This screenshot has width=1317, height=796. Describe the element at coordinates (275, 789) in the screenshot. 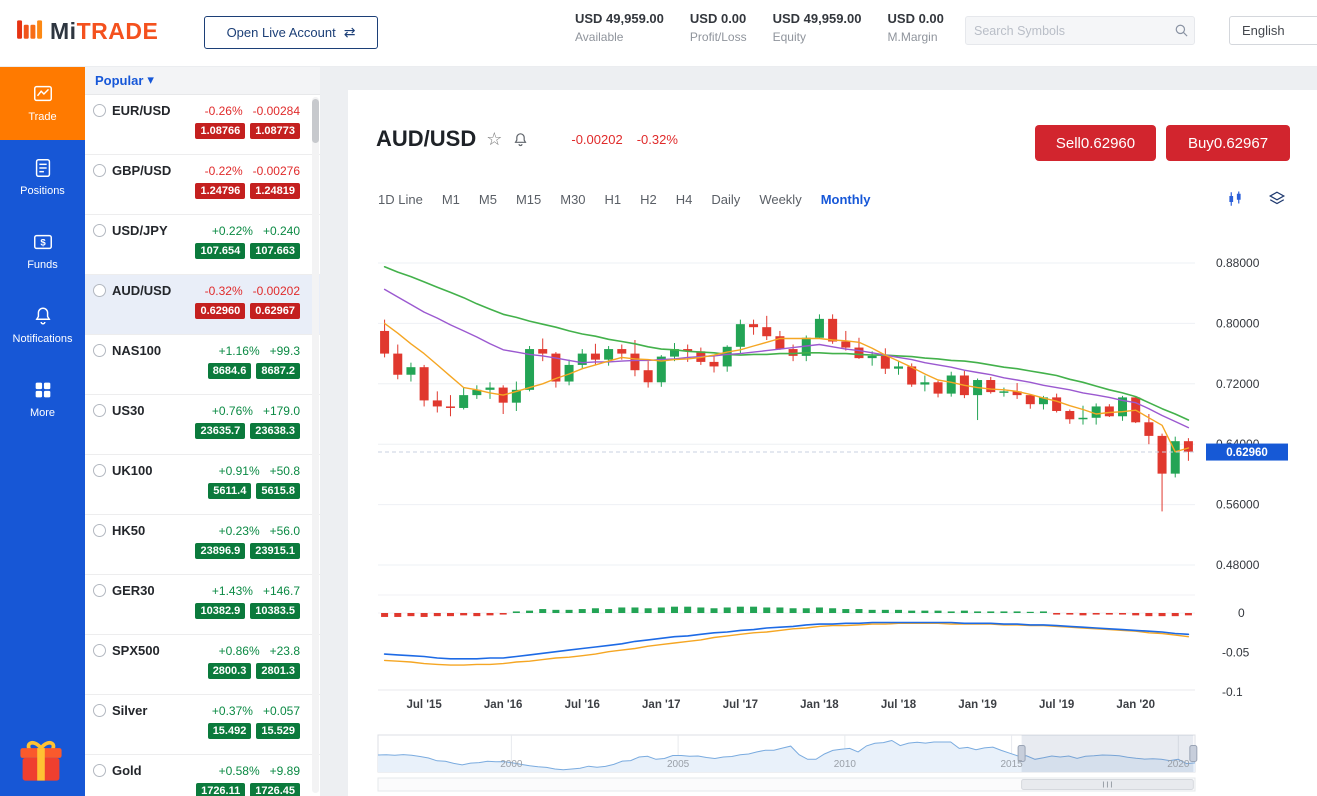

I see `buy-price-badge: 1726.45` at that location.